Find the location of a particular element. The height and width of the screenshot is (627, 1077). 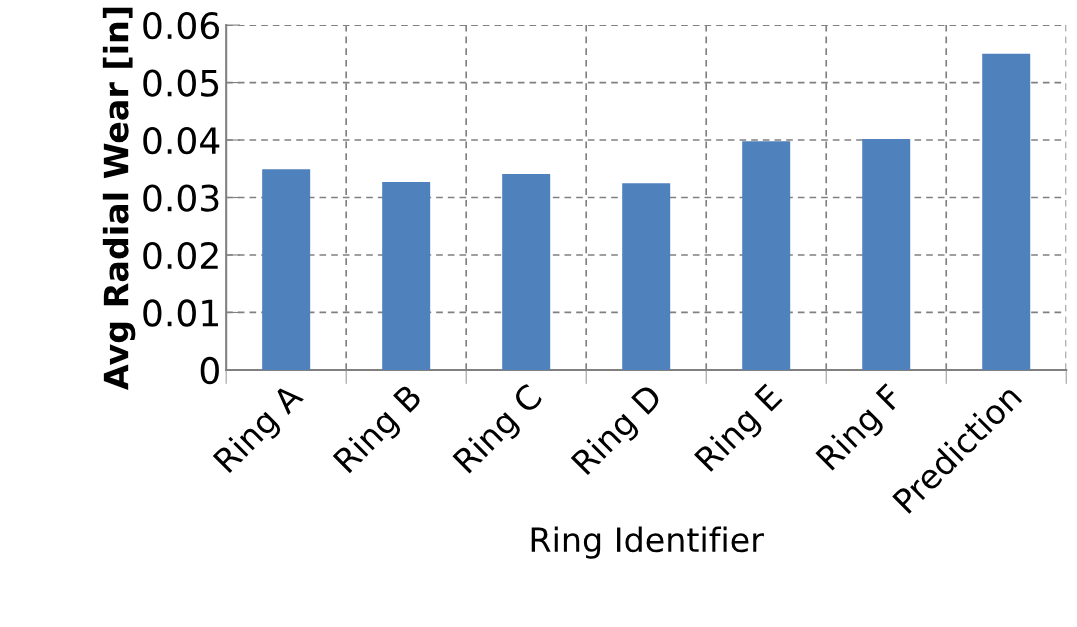

y-tick-label: 0.03 is located at coordinates (181, 198).